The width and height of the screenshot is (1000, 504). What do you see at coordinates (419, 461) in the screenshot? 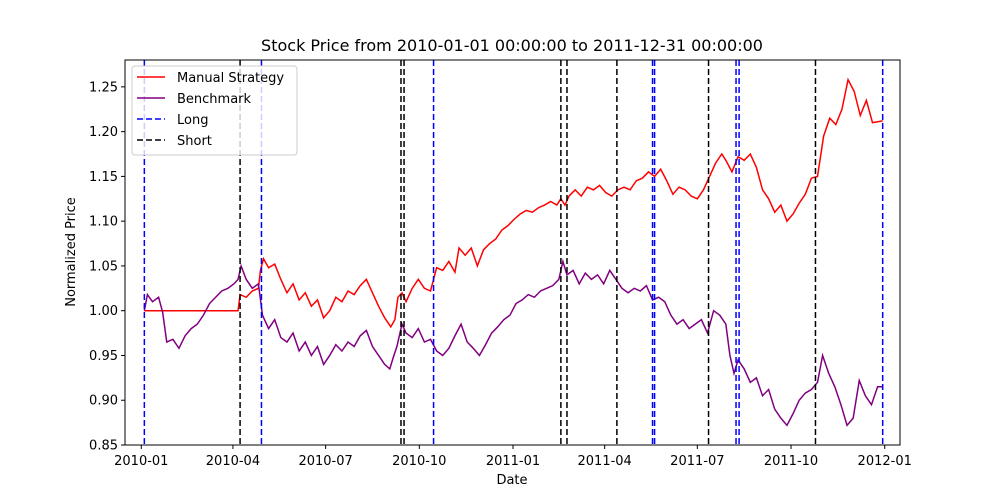
I see `x-tick-label: 2010-10` at bounding box center [419, 461].